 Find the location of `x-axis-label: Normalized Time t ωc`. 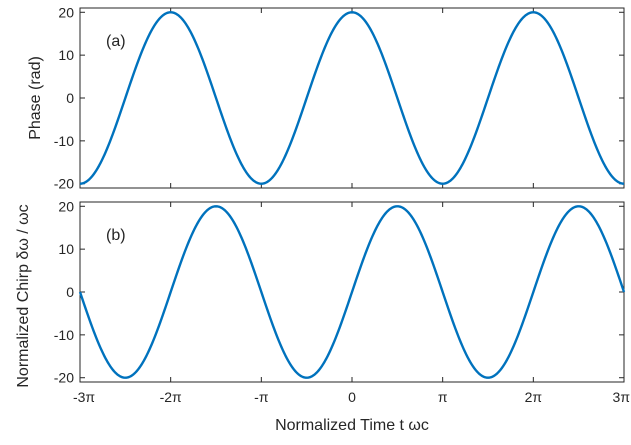

x-axis-label: Normalized Time t ωc is located at coordinates (352, 425).